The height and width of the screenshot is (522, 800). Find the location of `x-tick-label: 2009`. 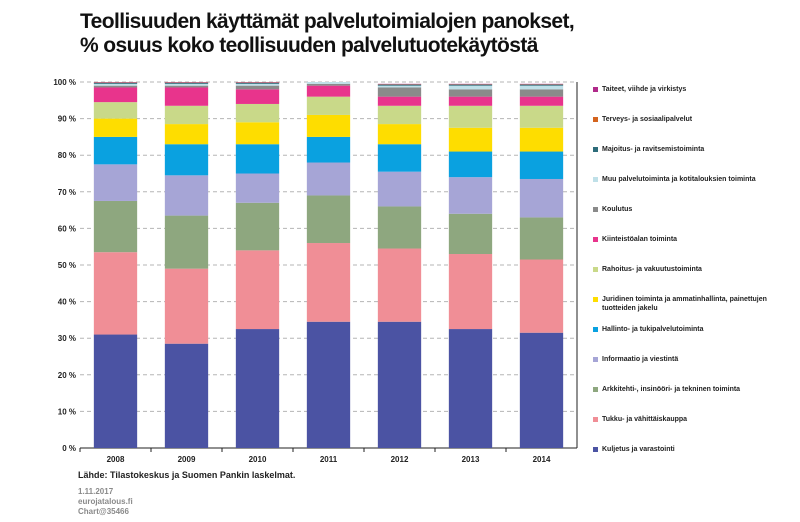

x-tick-label: 2009 is located at coordinates (187, 459).